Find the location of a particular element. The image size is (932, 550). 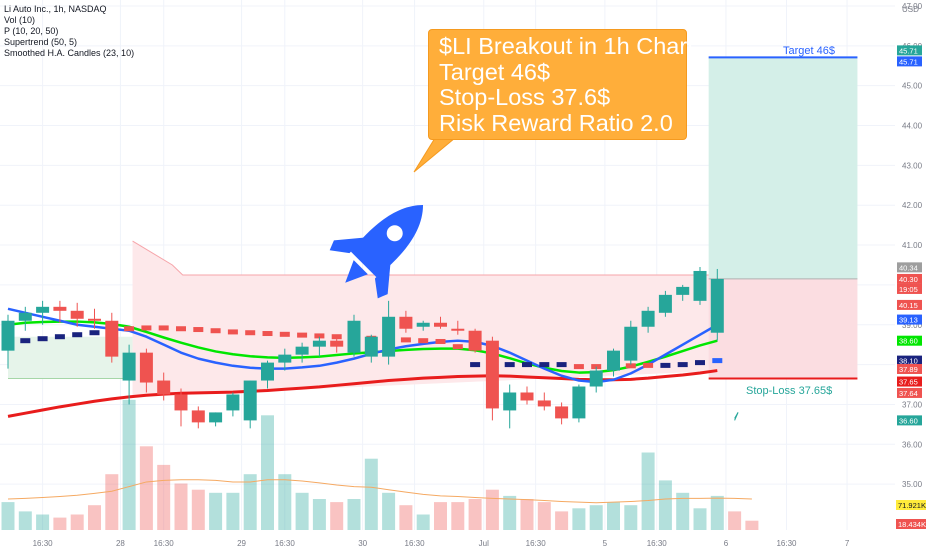

y-tick-label: 36.00 is located at coordinates (912, 444).